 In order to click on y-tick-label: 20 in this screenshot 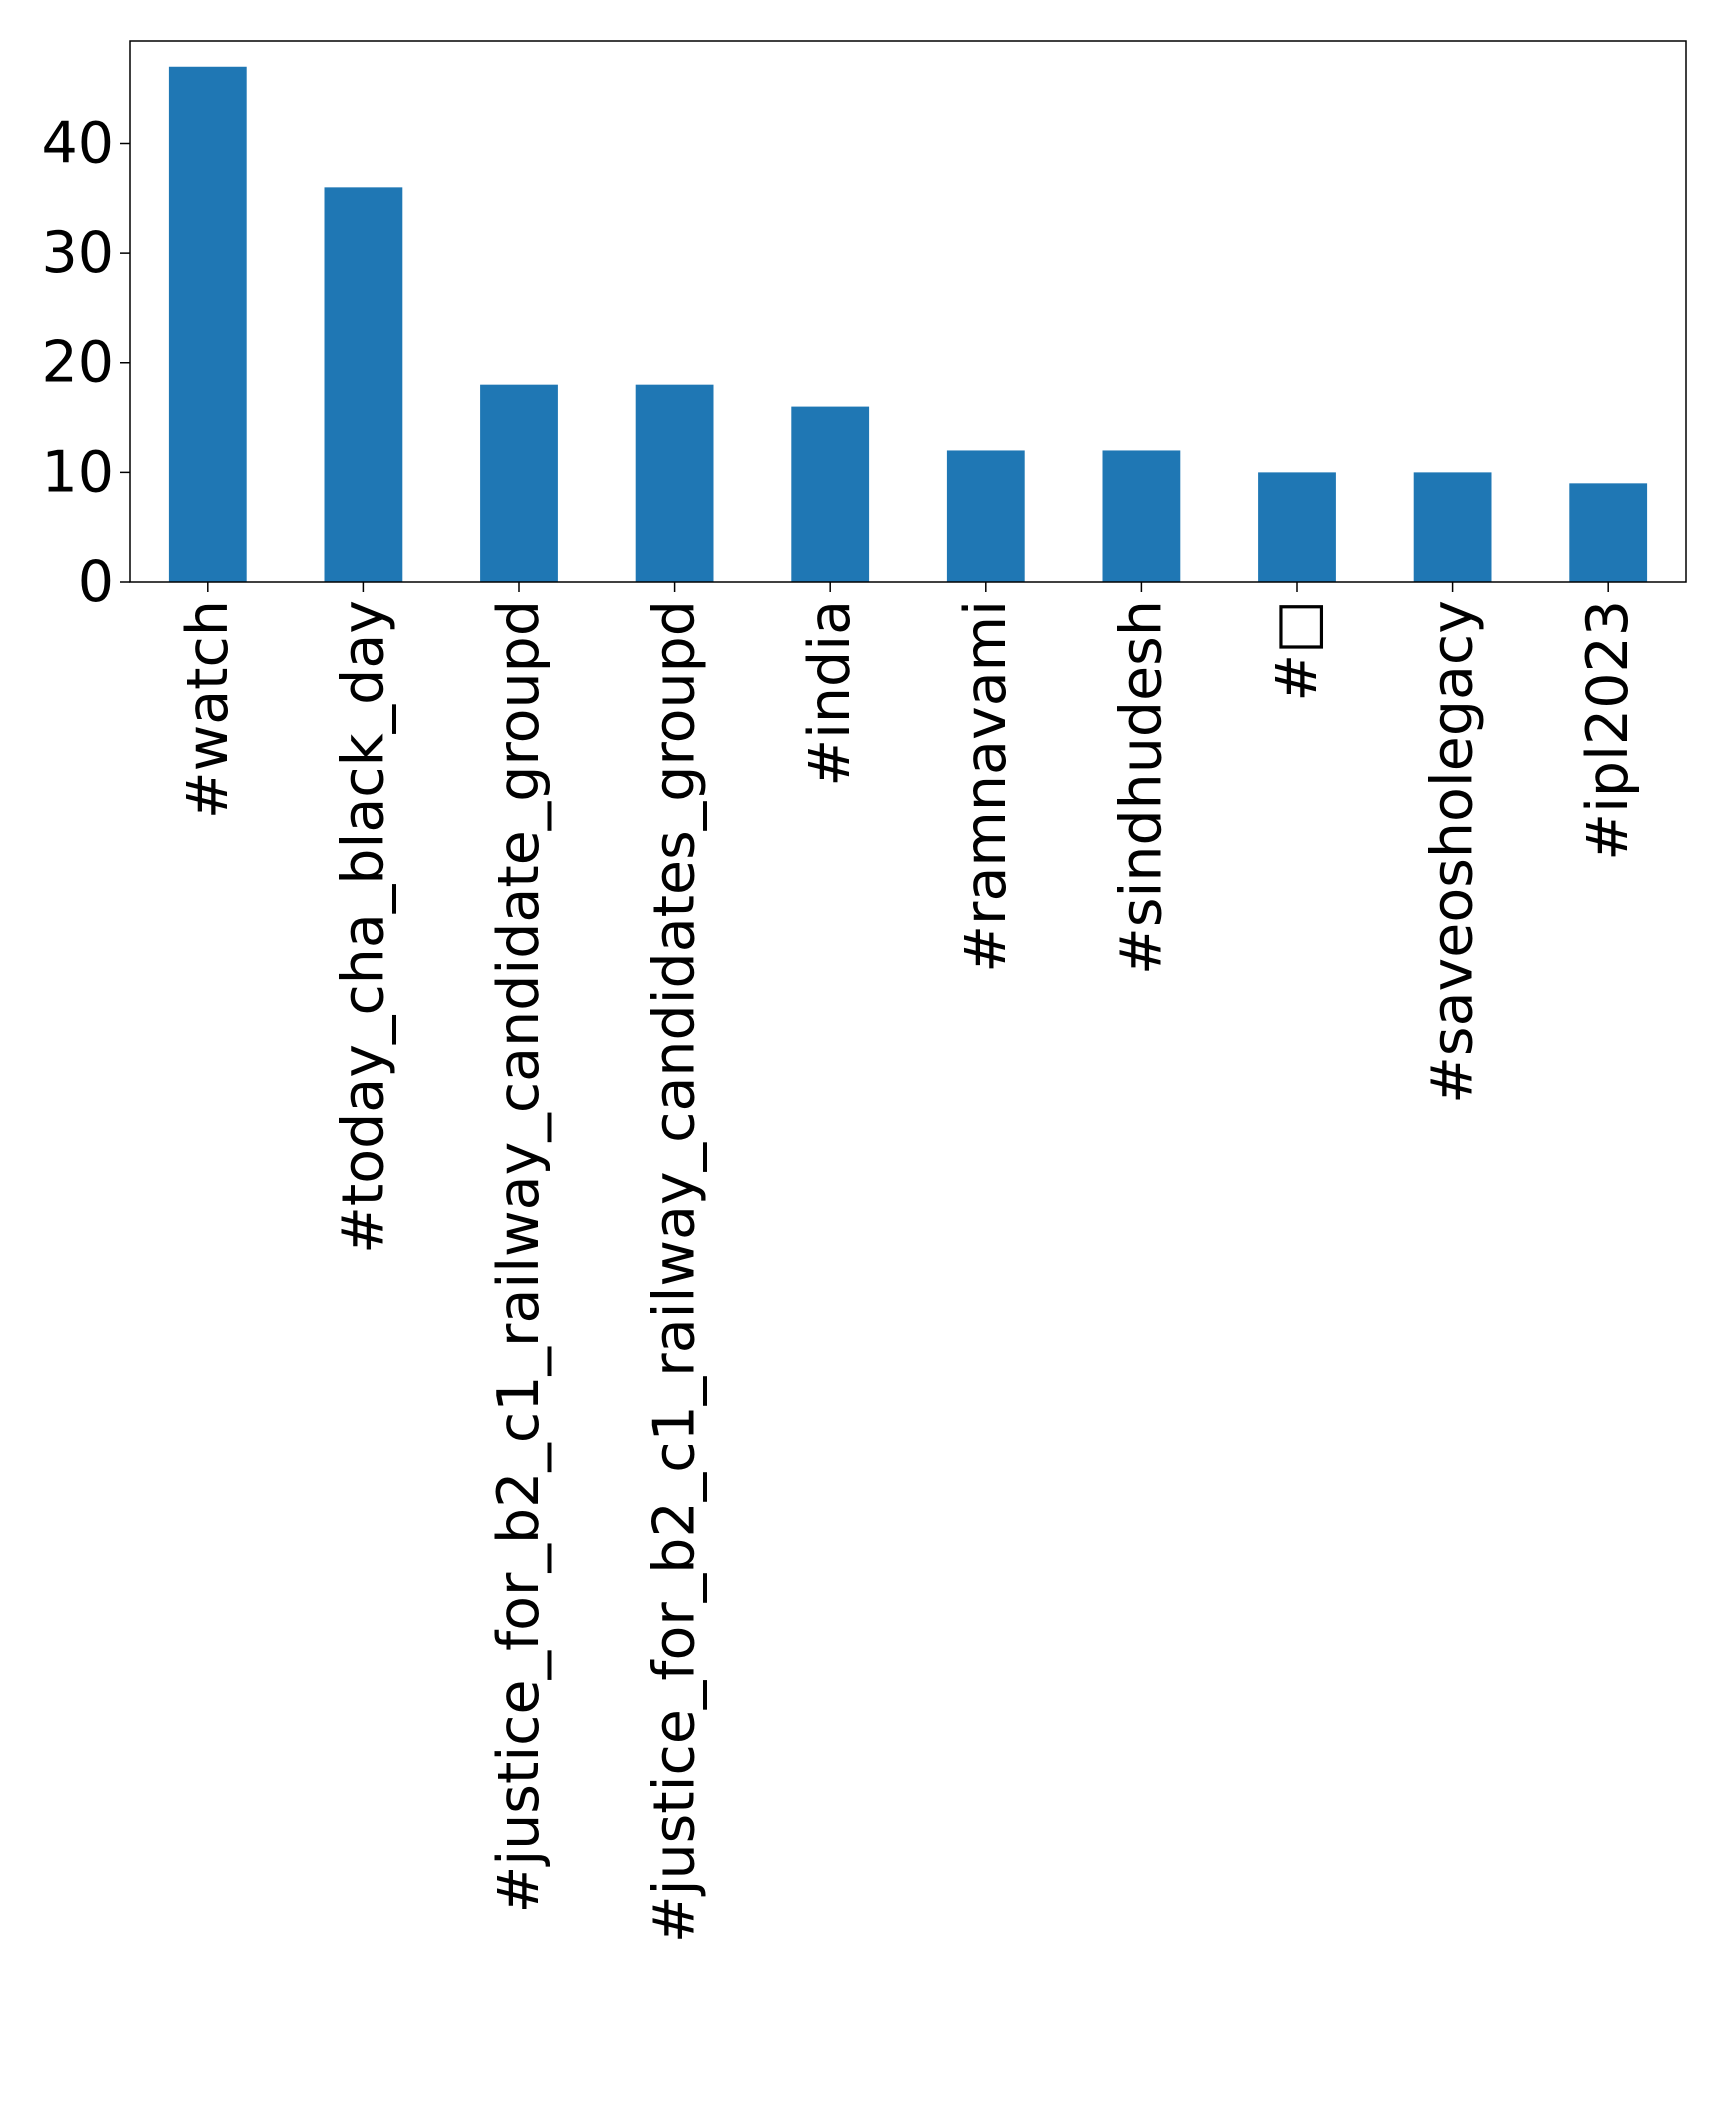, I will do `click(77, 363)`.